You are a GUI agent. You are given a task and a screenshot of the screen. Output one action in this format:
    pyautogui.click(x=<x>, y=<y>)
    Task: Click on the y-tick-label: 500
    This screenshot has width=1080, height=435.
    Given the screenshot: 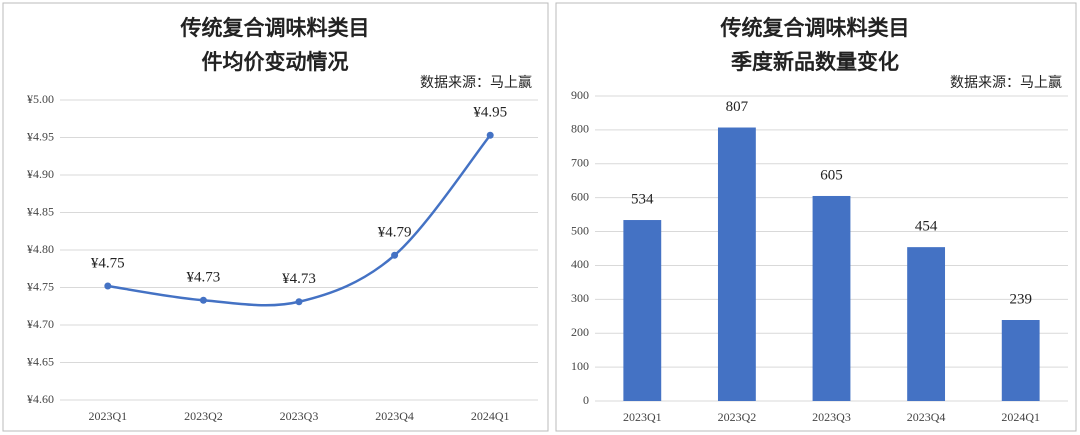 What is the action you would take?
    pyautogui.click(x=580, y=230)
    